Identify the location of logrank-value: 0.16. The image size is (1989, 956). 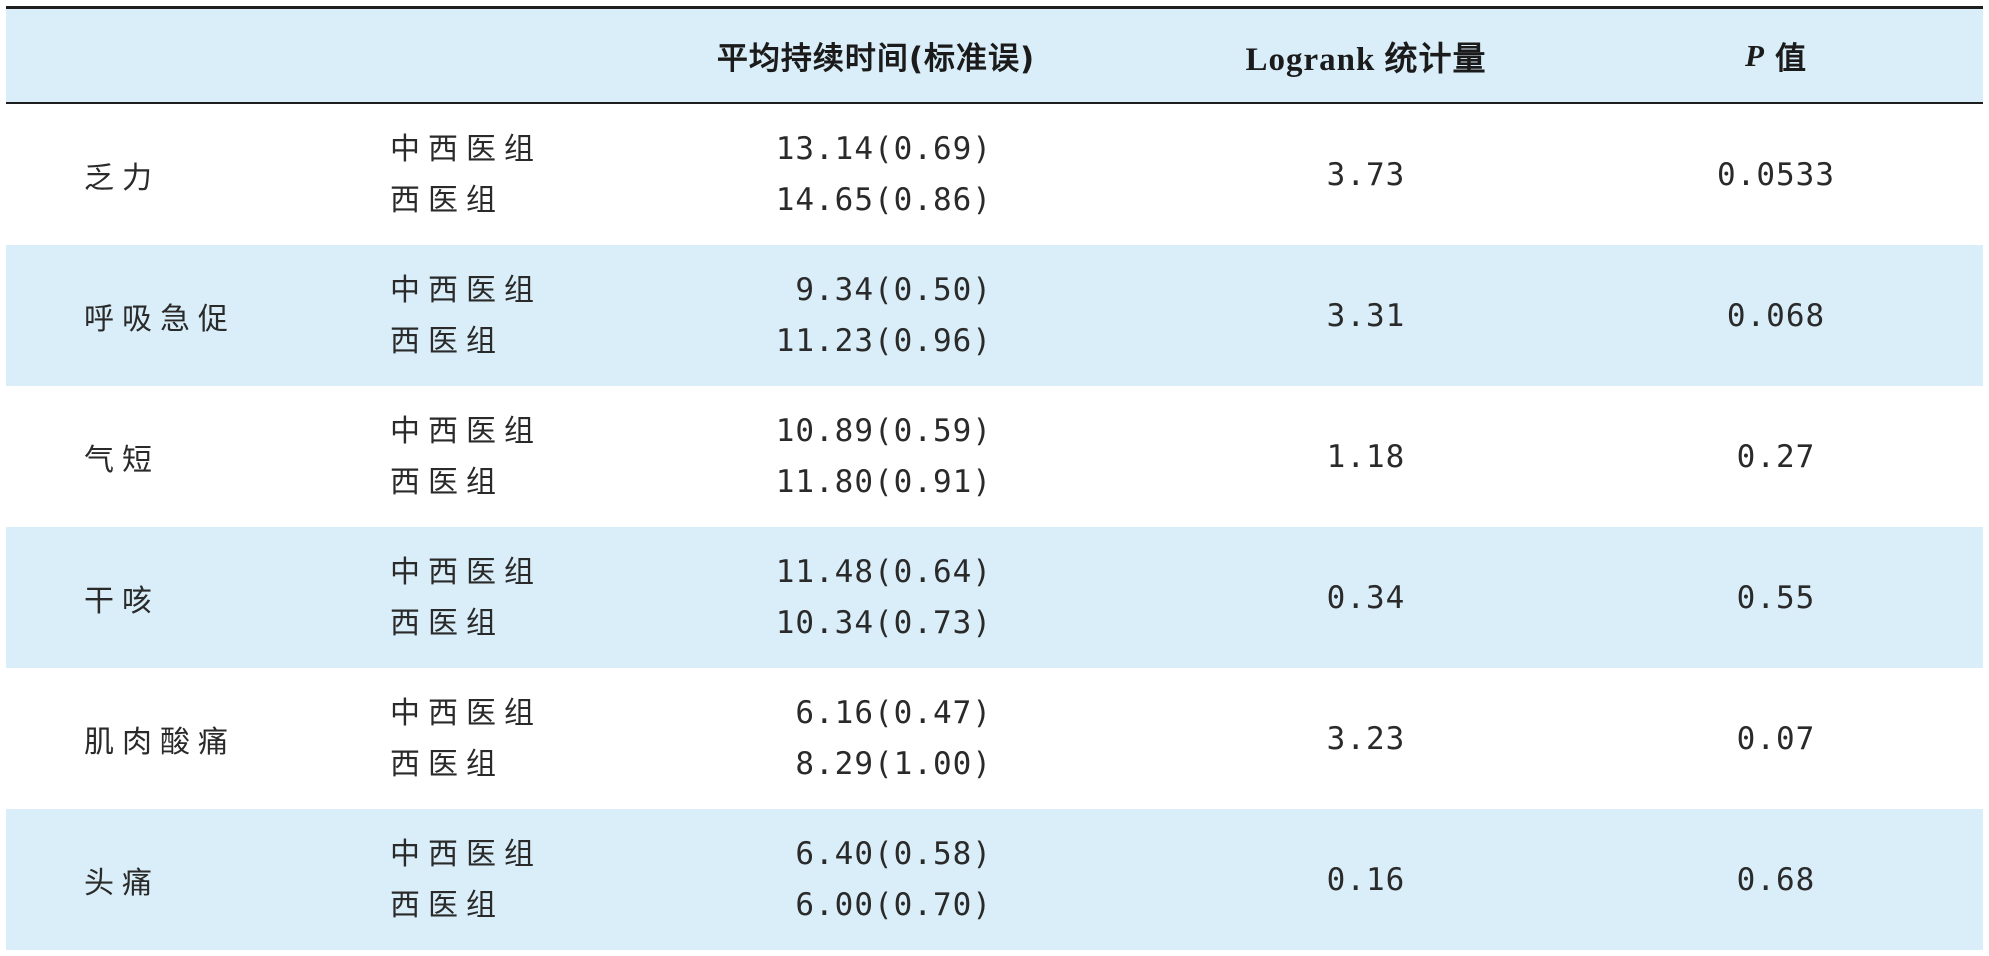
(1366, 879).